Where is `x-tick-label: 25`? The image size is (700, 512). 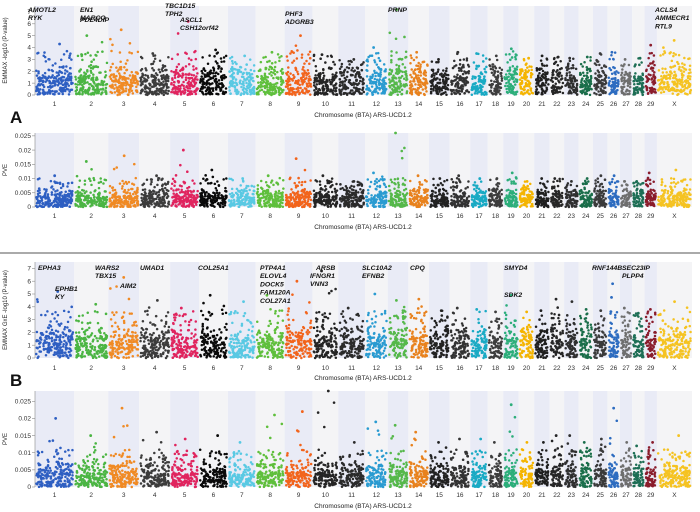
x-tick-label: 25 is located at coordinates (601, 104).